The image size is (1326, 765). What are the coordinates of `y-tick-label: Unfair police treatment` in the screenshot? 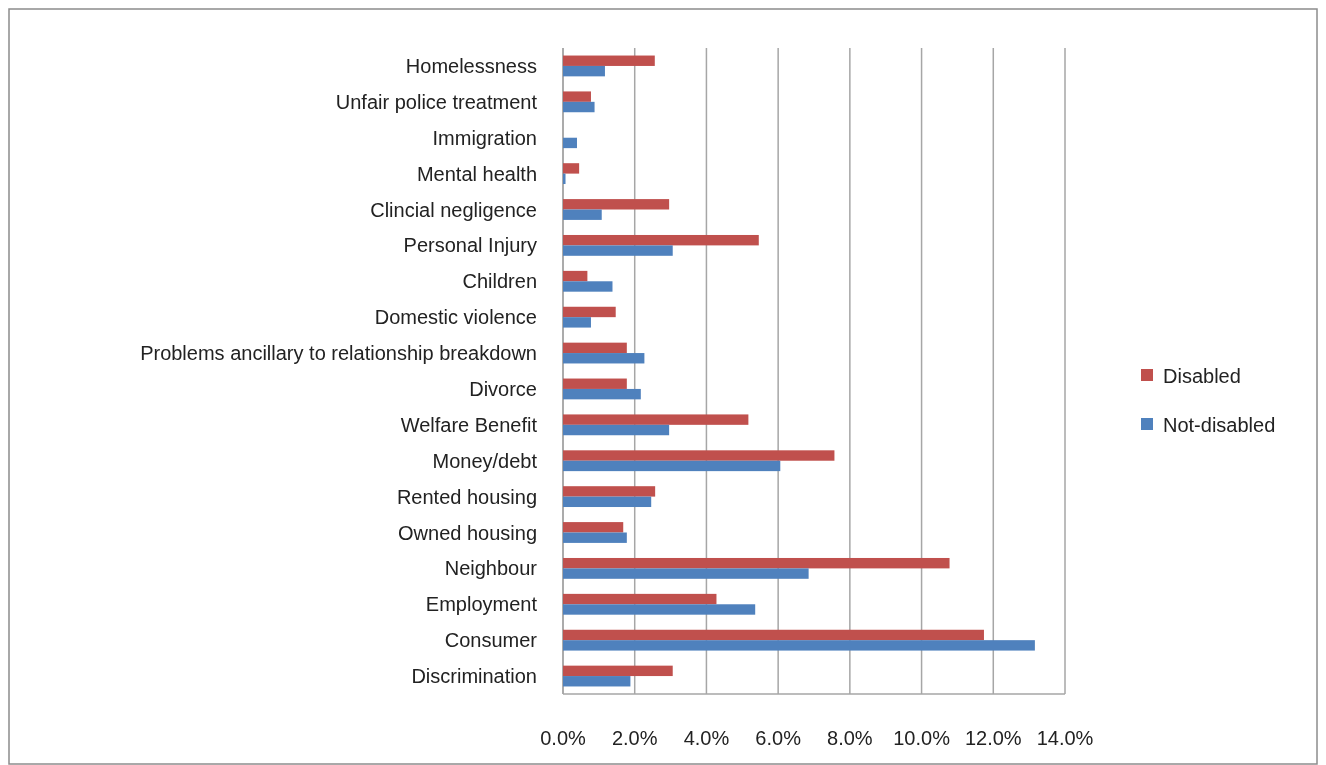 It's located at (436, 101).